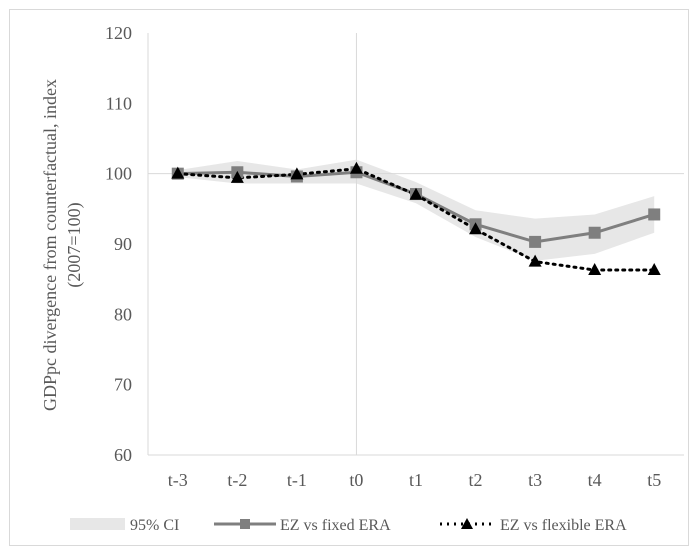 This screenshot has width=695, height=551. I want to click on x-tick-label: t-3, so click(178, 480).